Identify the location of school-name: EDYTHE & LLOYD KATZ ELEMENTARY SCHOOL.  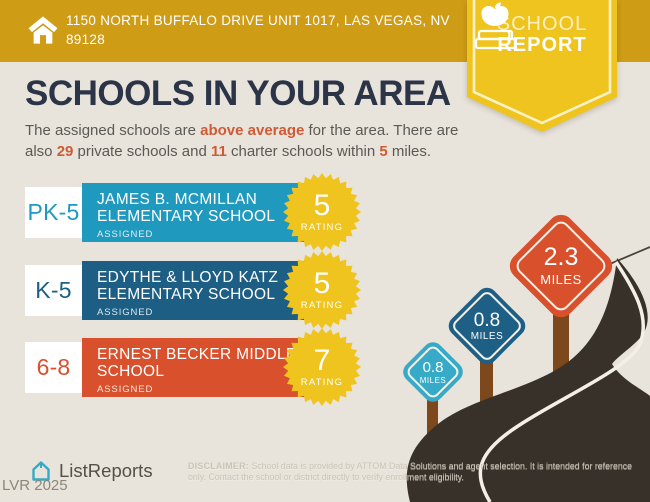
(188, 286).